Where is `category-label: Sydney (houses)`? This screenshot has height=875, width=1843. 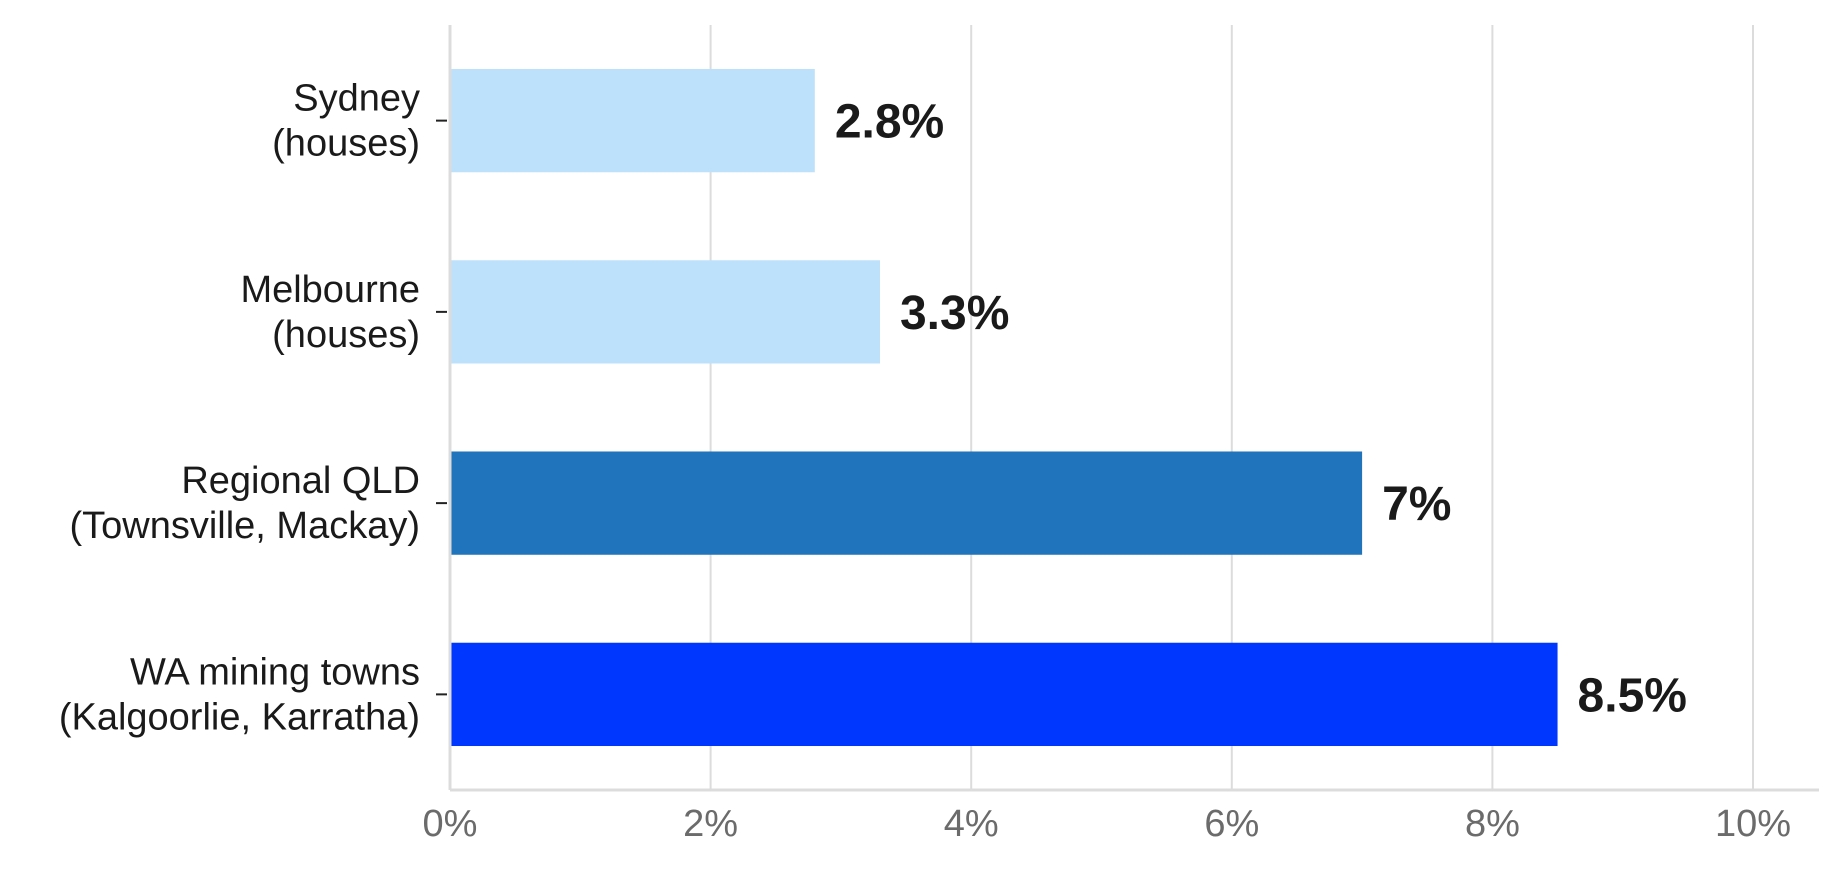
category-label: Sydney (houses) is located at coordinates (346, 121).